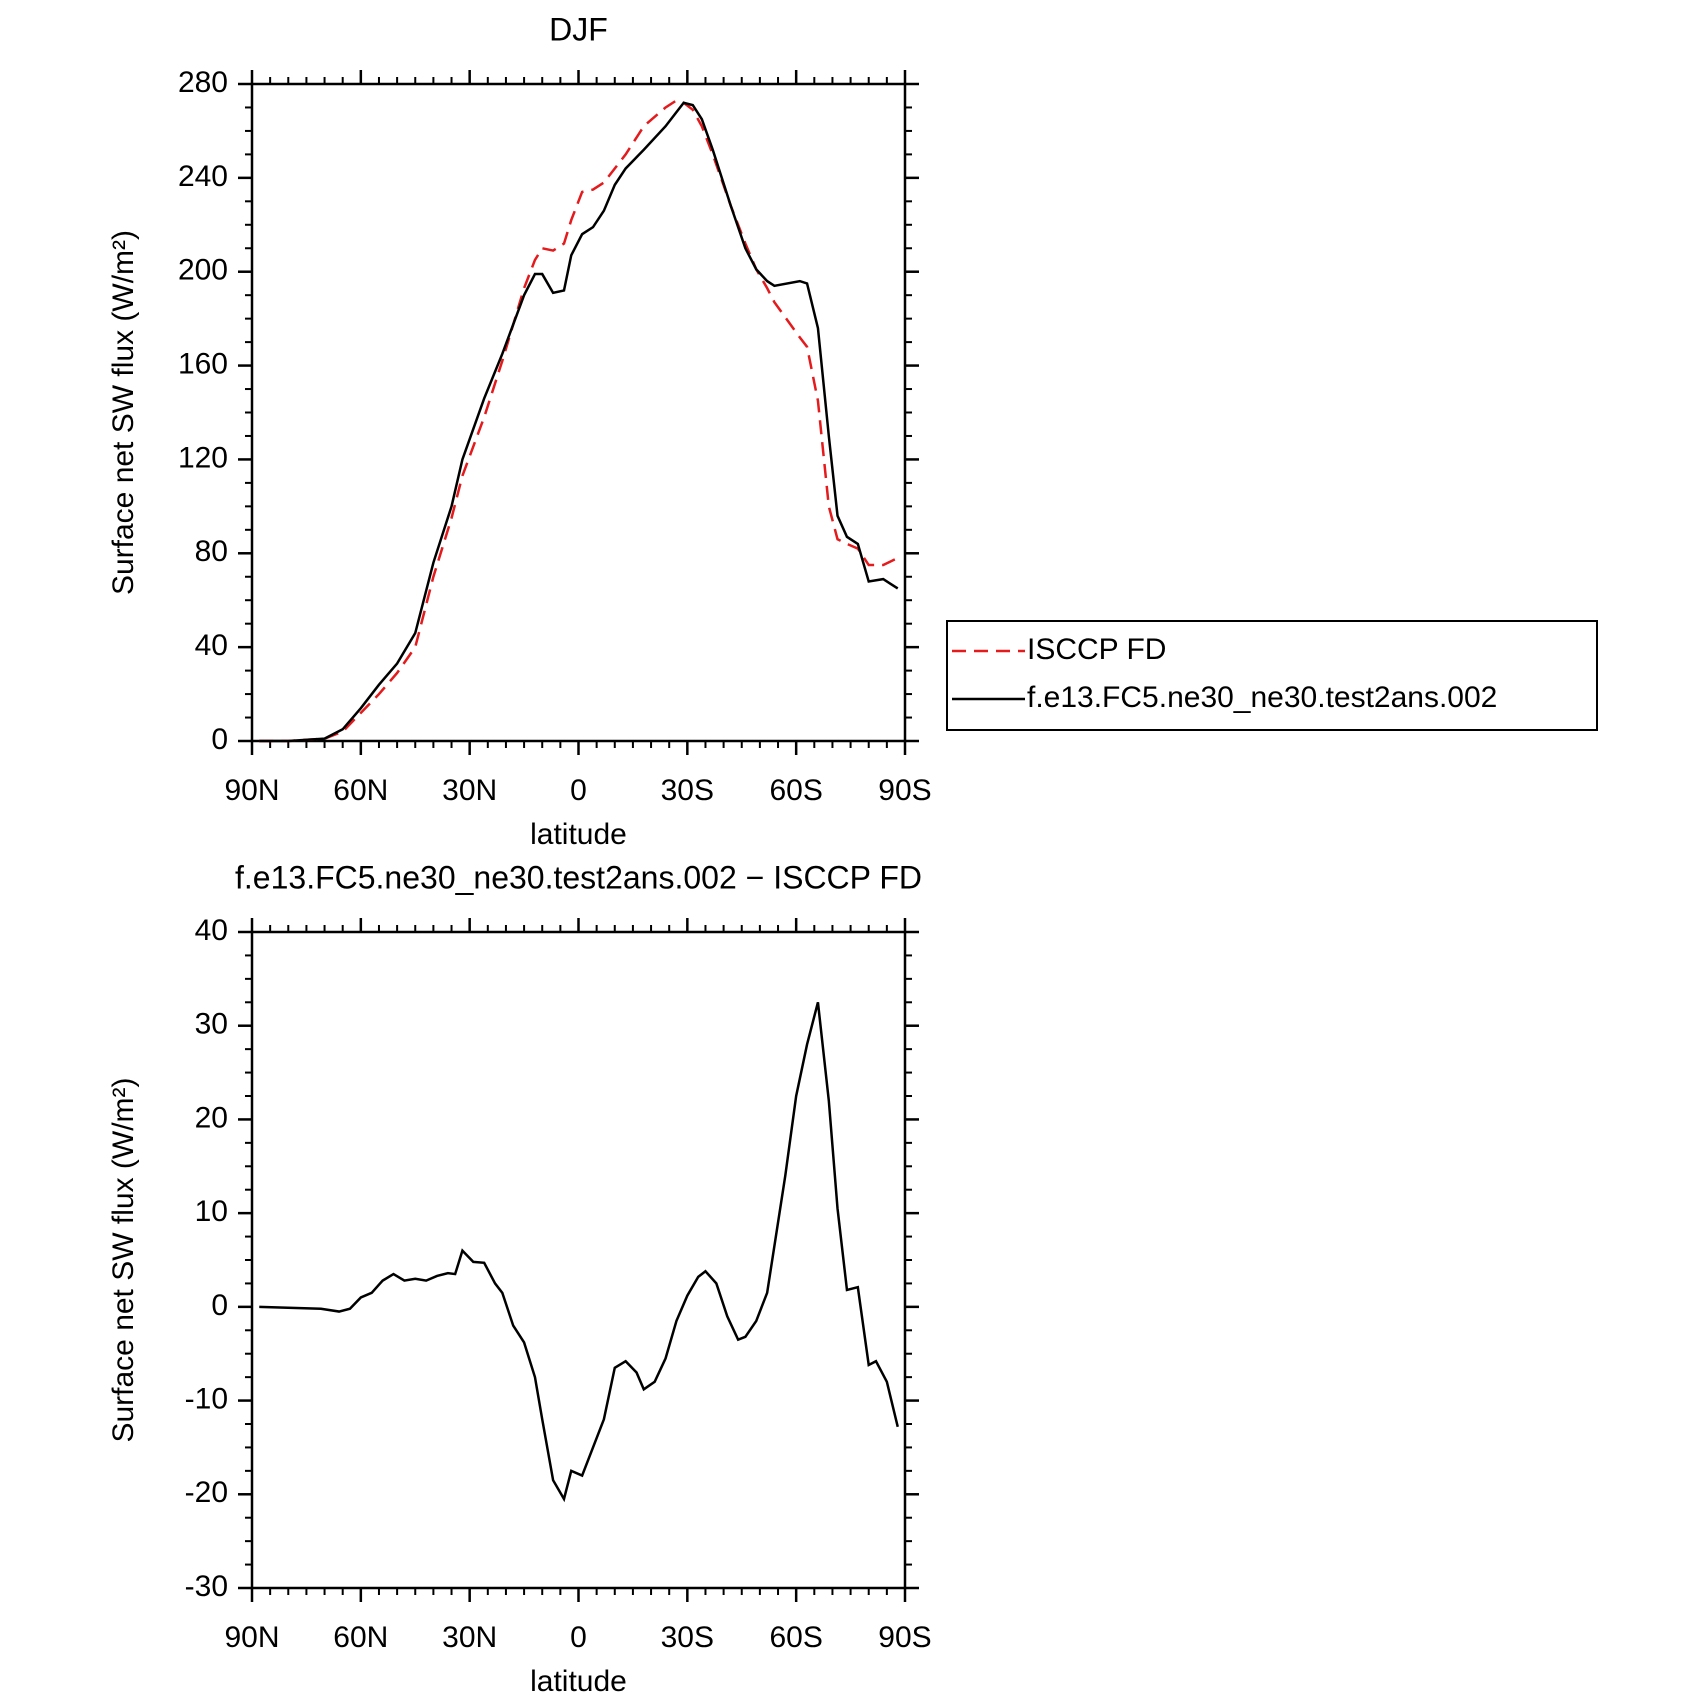 The height and width of the screenshot is (1703, 1699). What do you see at coordinates (206, 1398) in the screenshot?
I see `y-tick-label: -10` at bounding box center [206, 1398].